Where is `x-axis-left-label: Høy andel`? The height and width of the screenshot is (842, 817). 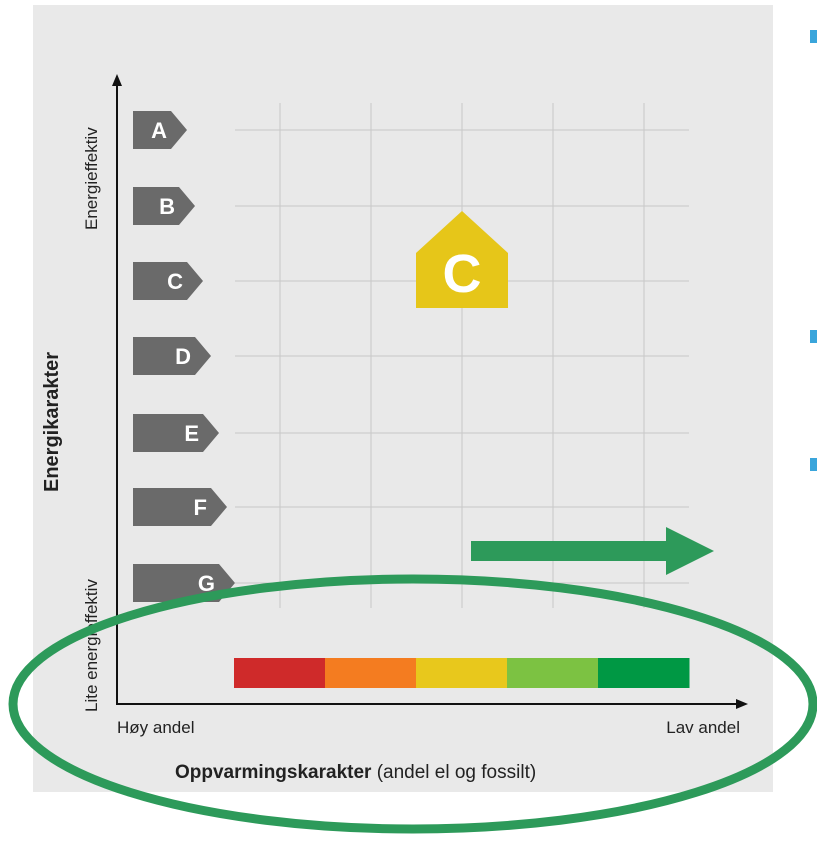 x-axis-left-label: Høy andel is located at coordinates (155, 727).